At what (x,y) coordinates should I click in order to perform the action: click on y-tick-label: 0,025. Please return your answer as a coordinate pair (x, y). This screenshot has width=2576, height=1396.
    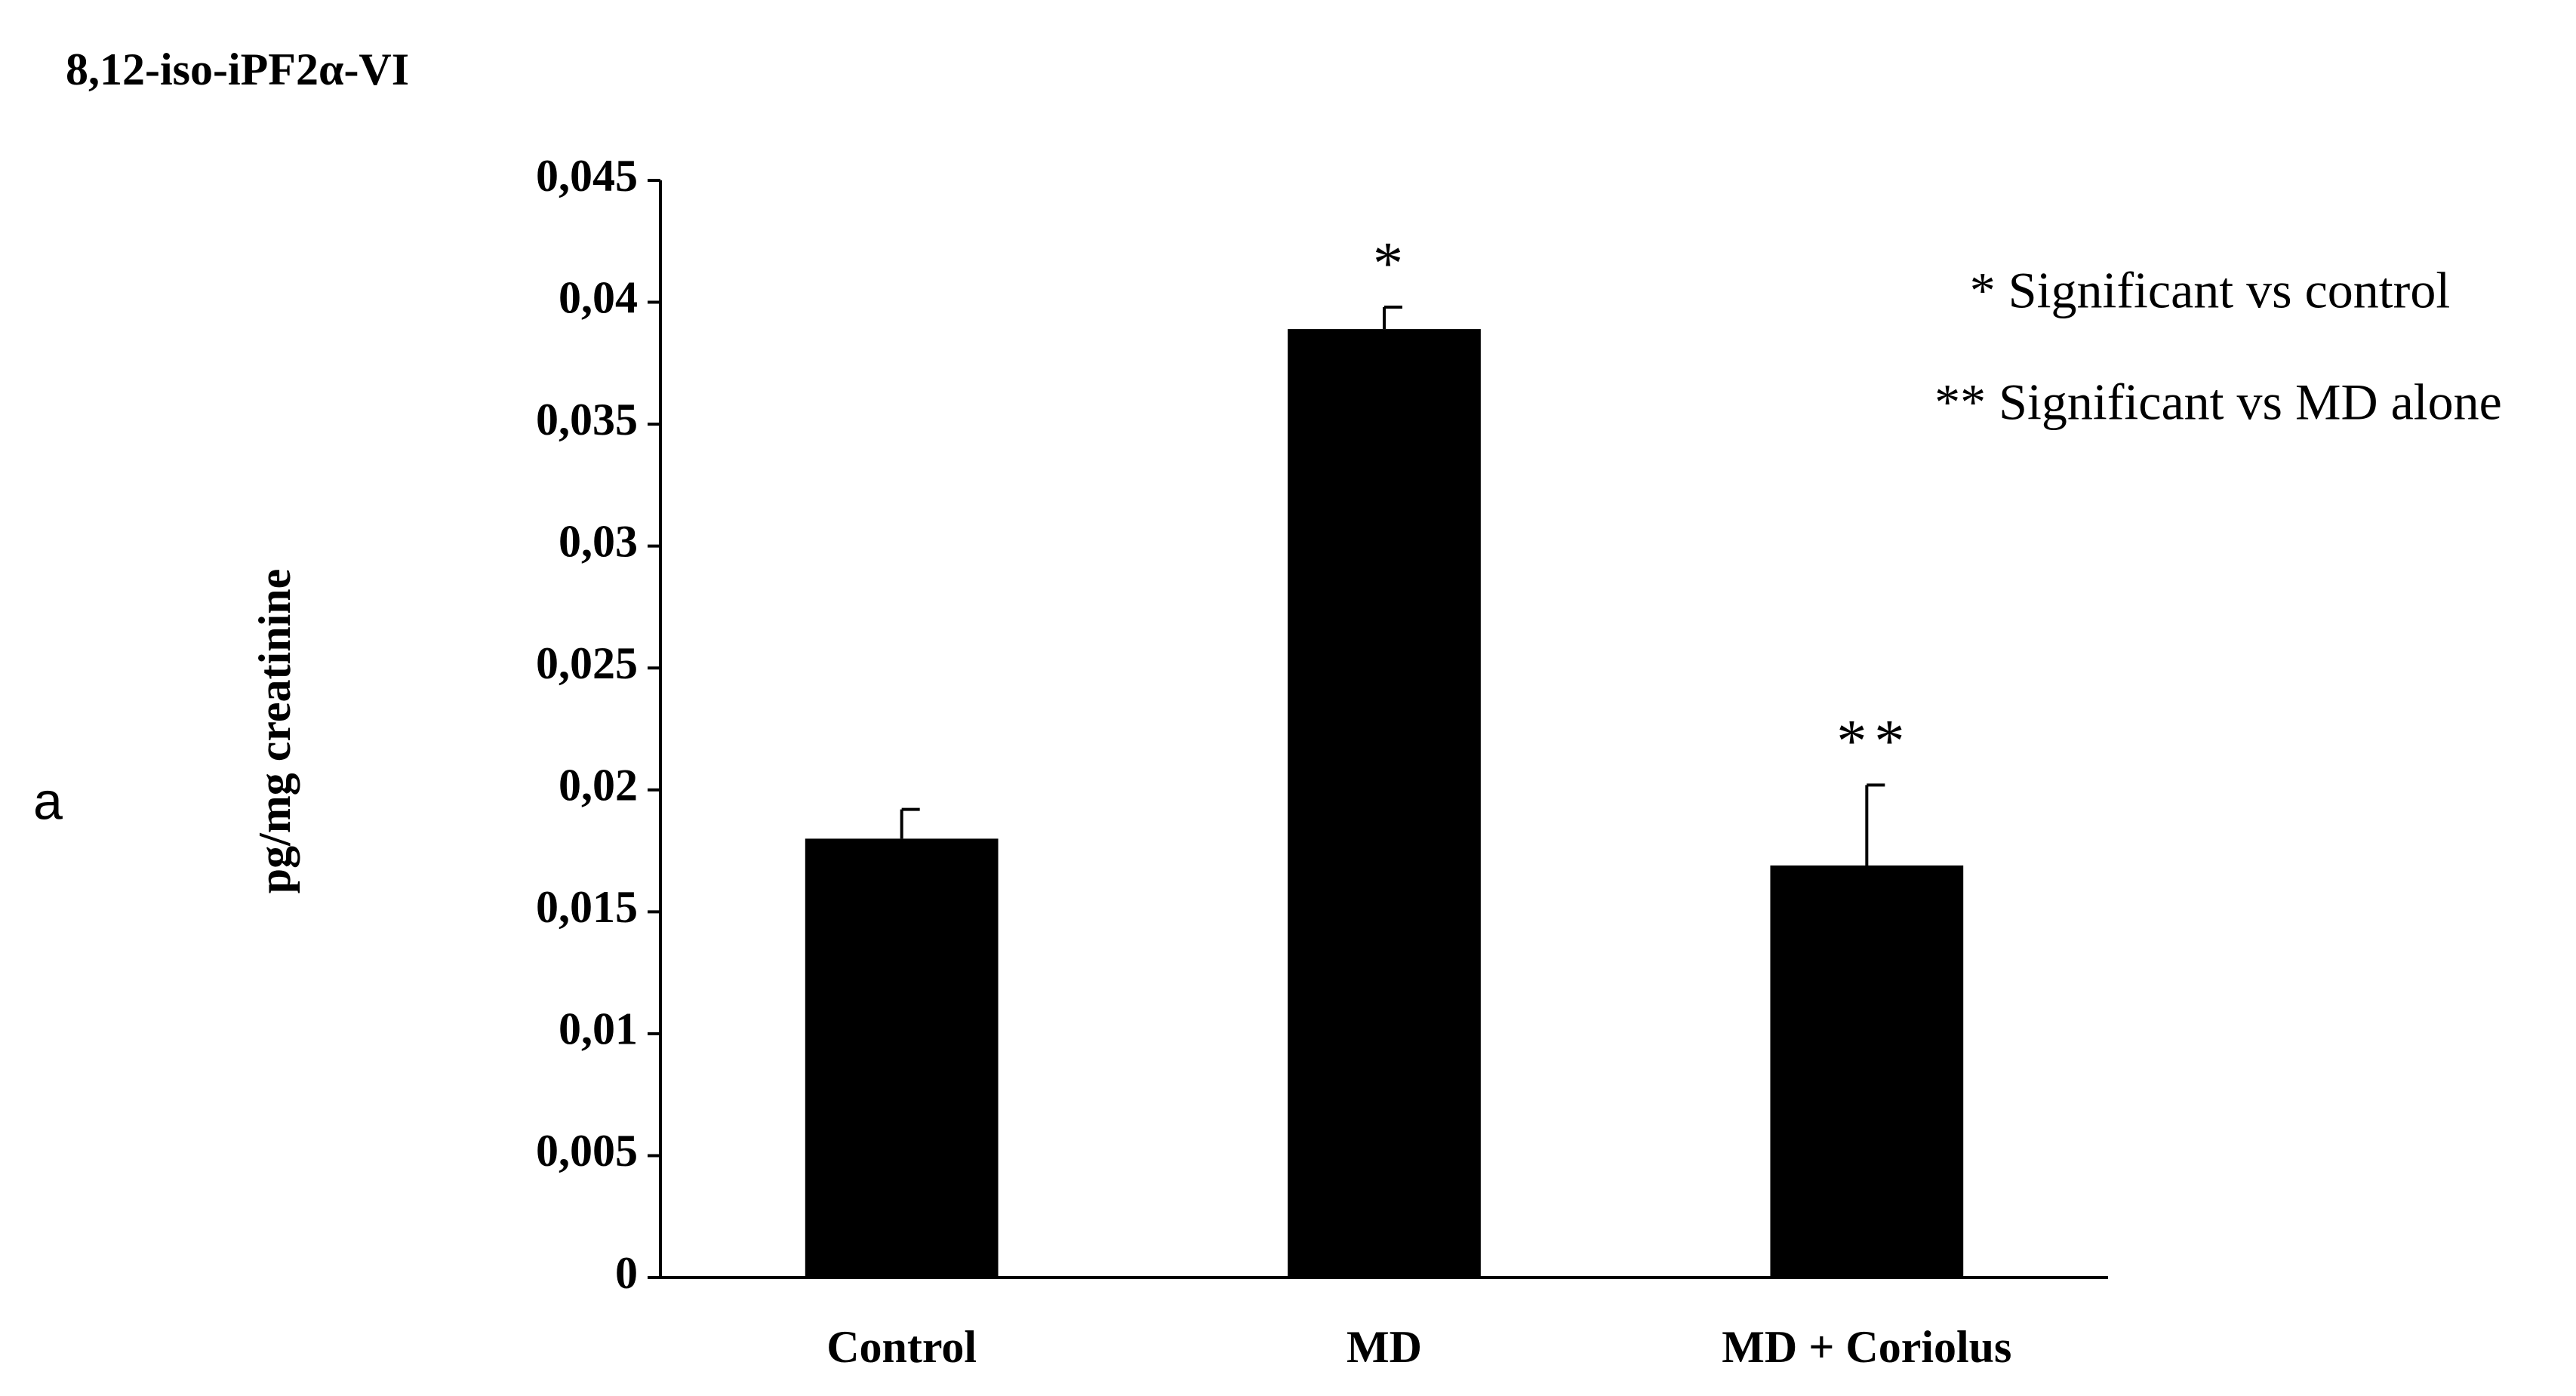
    Looking at the image, I should click on (587, 663).